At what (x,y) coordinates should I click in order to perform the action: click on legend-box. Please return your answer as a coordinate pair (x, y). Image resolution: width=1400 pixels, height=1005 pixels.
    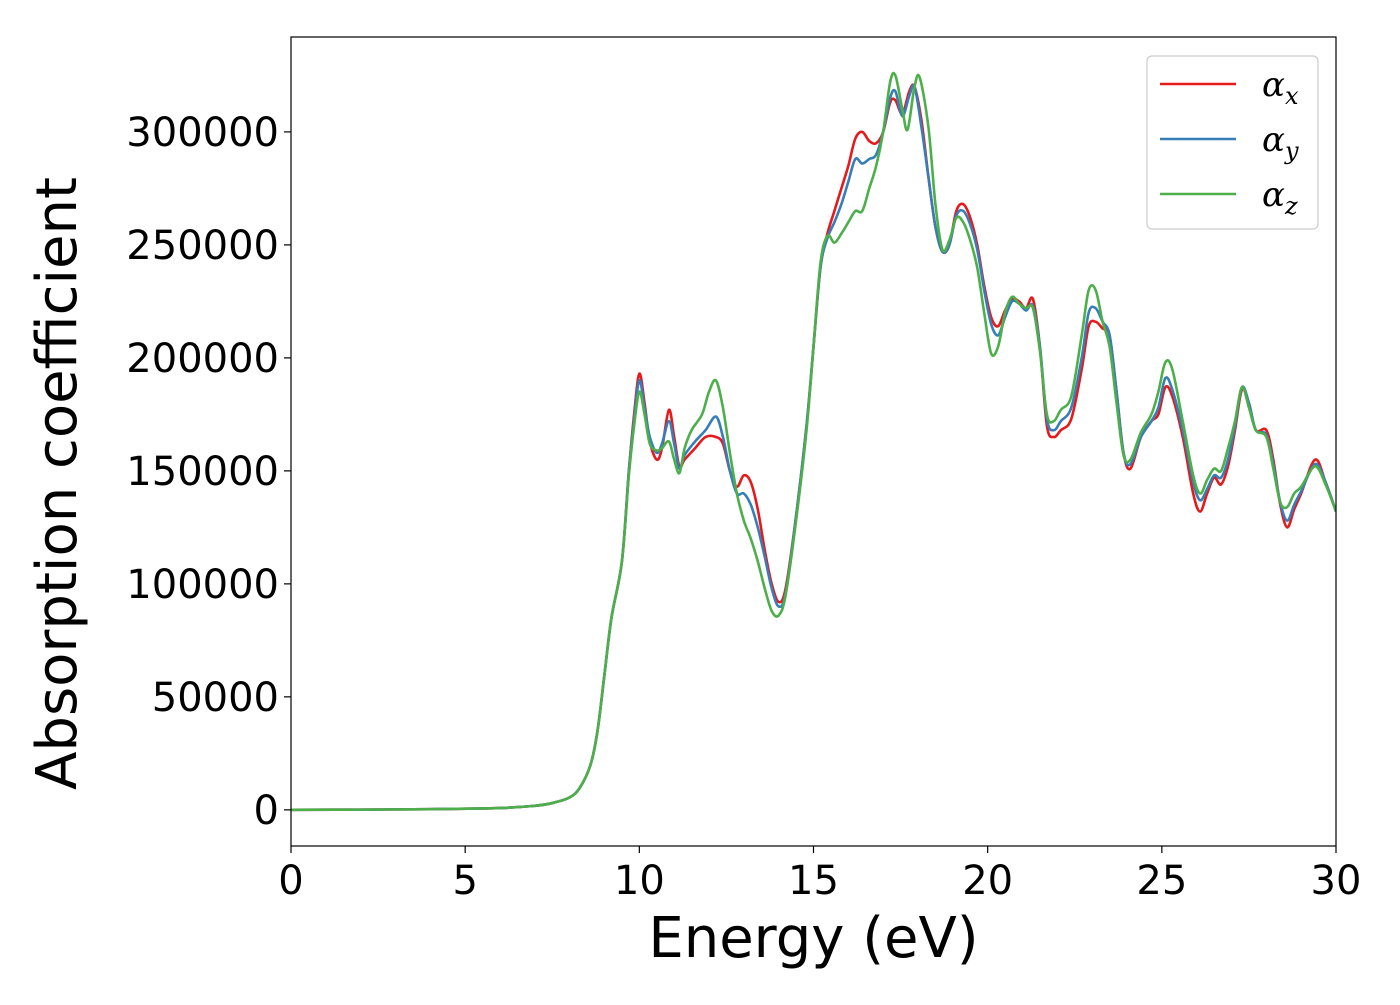
    Looking at the image, I should click on (1232, 142).